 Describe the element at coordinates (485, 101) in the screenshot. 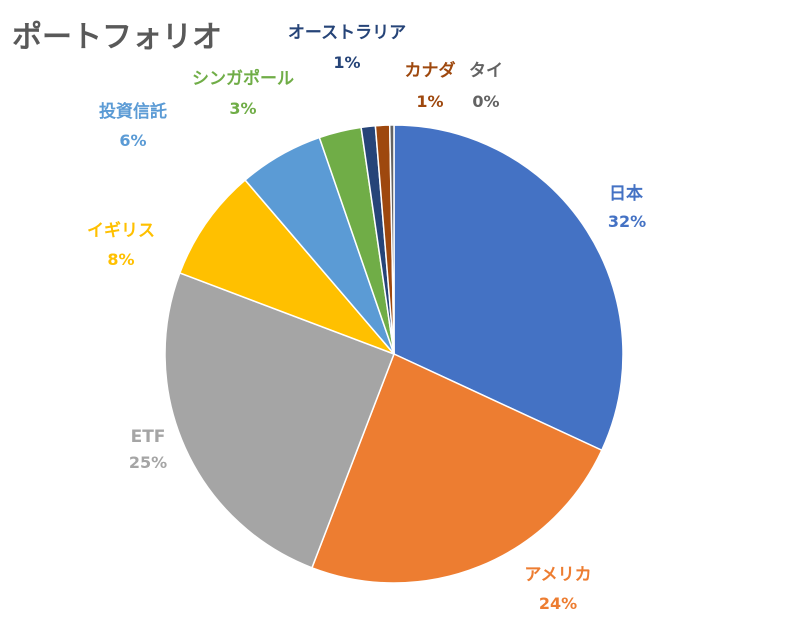

I see `slice-label-percent-8: 0%` at that location.